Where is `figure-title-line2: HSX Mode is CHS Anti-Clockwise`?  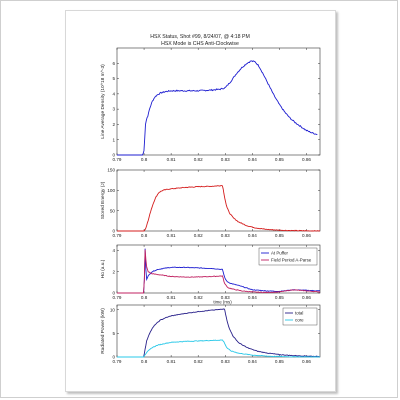
figure-title-line2: HSX Mode is CHS Anti-Clockwise is located at coordinates (200, 44).